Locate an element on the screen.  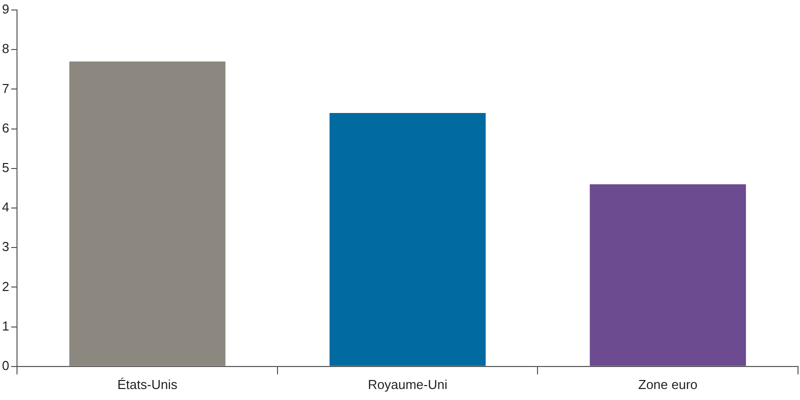
x-tick-label: Royaume-Uni is located at coordinates (408, 384).